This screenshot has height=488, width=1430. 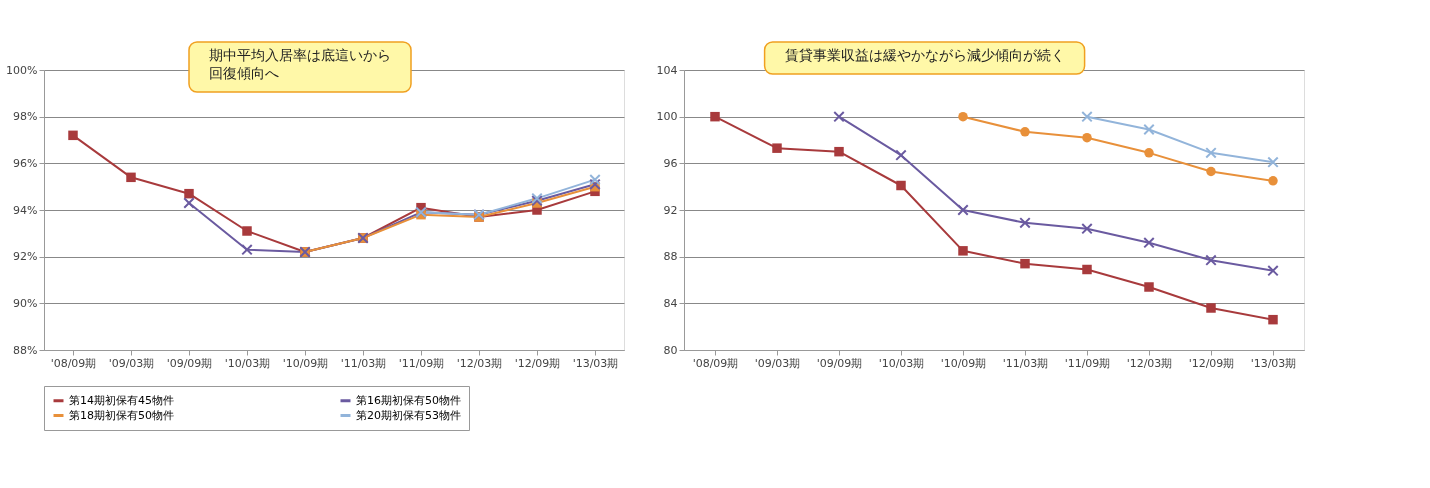 I want to click on y-tick-label: 104, so click(x=667, y=70).